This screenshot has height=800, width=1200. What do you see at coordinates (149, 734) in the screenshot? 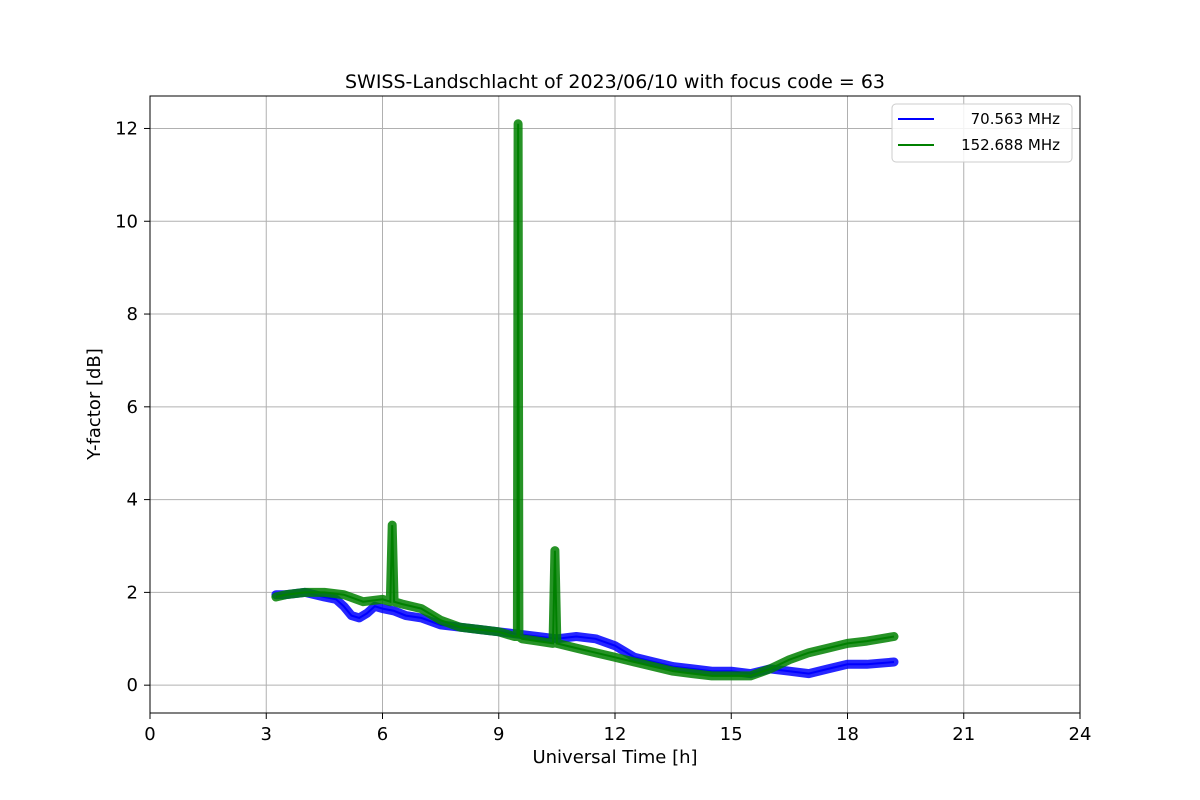
I see `x-tick-label-0: 0` at bounding box center [149, 734].